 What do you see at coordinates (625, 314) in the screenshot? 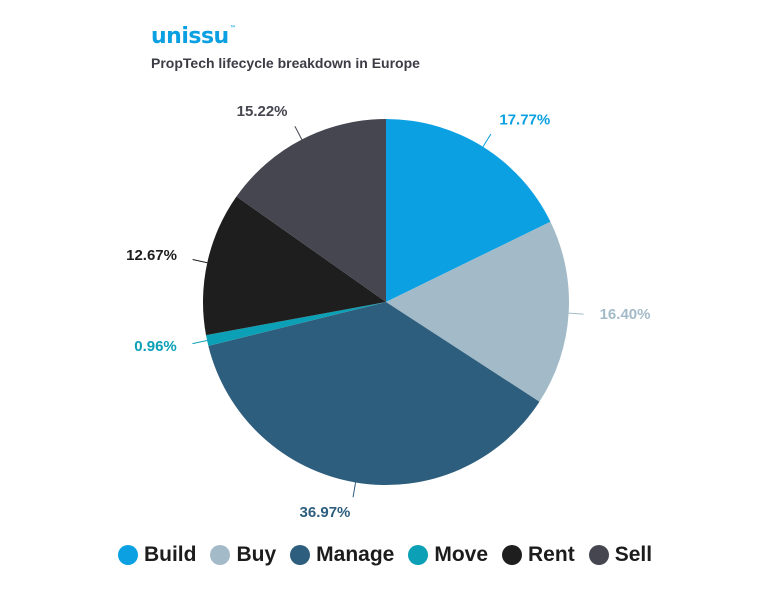
I see `slice-label-buy: 16.40%` at bounding box center [625, 314].